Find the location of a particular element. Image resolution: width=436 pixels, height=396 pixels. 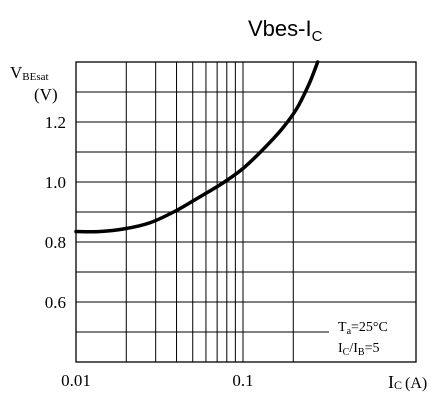

annotation-temperature: Ta=25°C is located at coordinates (363, 328).